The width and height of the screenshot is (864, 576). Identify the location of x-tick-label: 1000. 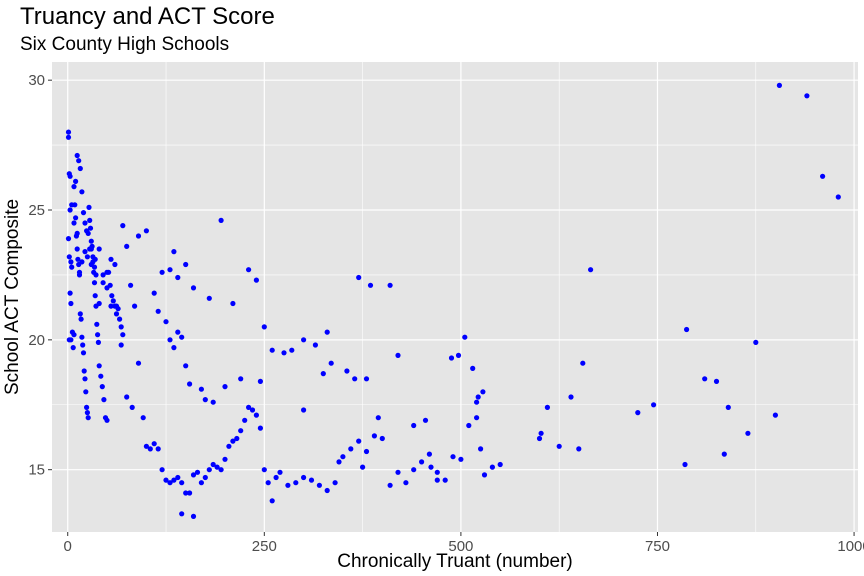
(850, 546).